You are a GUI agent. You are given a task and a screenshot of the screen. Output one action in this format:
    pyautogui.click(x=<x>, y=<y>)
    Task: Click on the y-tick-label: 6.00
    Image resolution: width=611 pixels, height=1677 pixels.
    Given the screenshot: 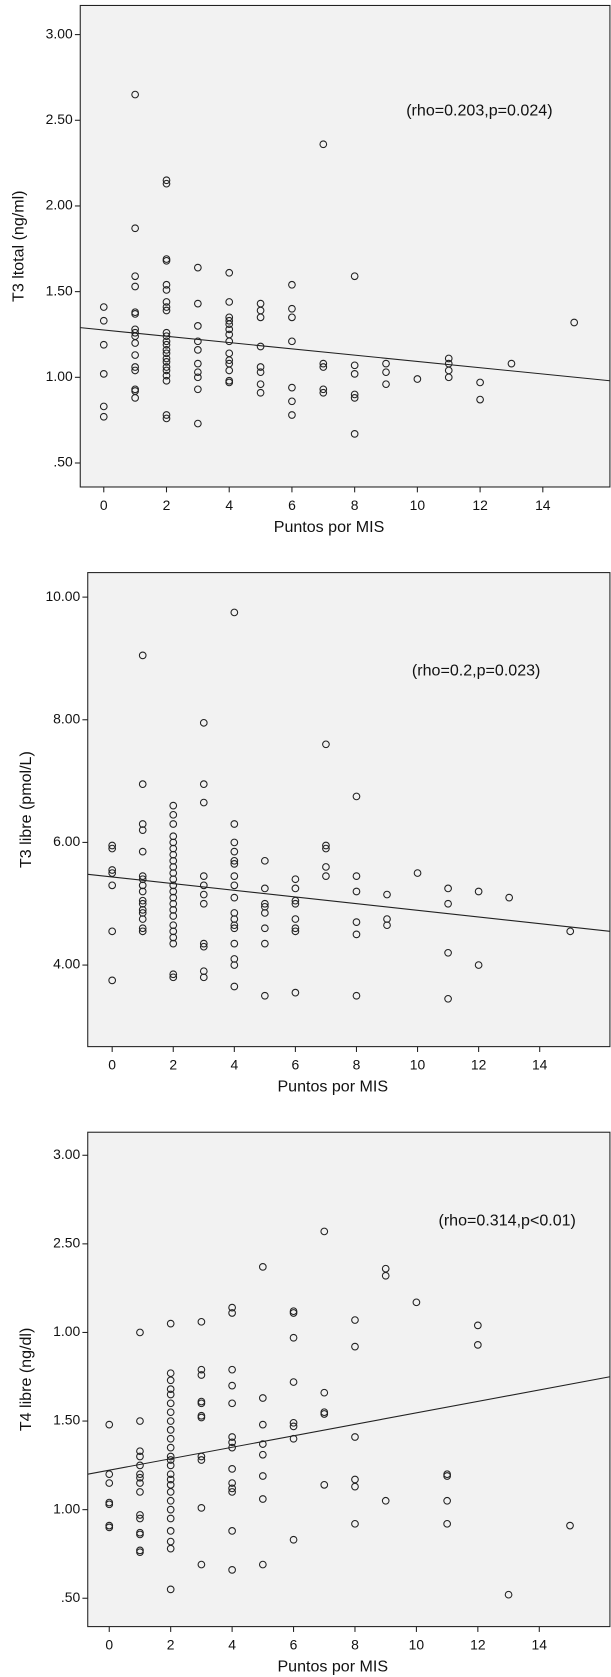 What is the action you would take?
    pyautogui.click(x=66, y=841)
    